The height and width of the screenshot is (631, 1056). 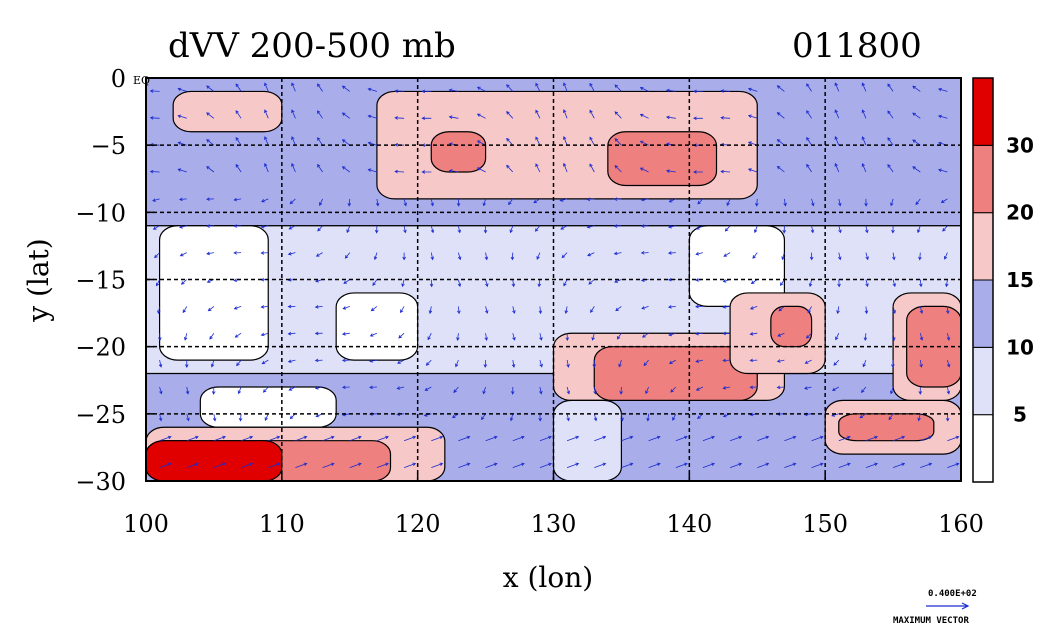 I want to click on y-tick-label: −25, so click(x=100, y=415).